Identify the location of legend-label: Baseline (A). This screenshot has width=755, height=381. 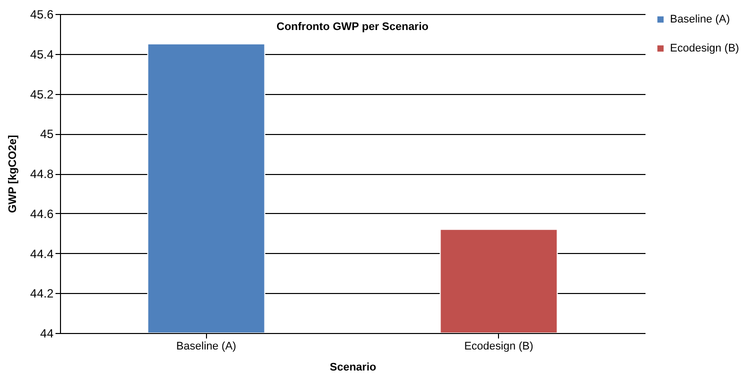
(700, 20).